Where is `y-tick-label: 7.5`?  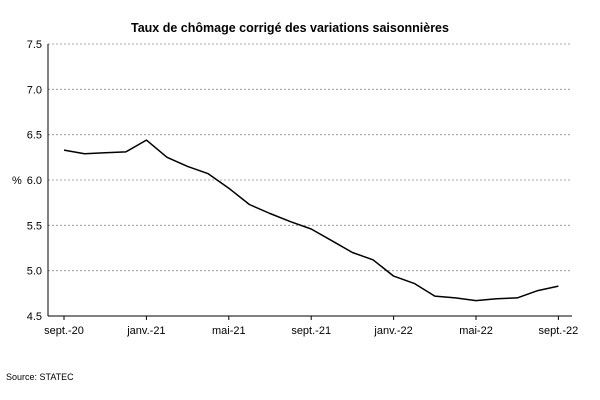 y-tick-label: 7.5 is located at coordinates (34, 45).